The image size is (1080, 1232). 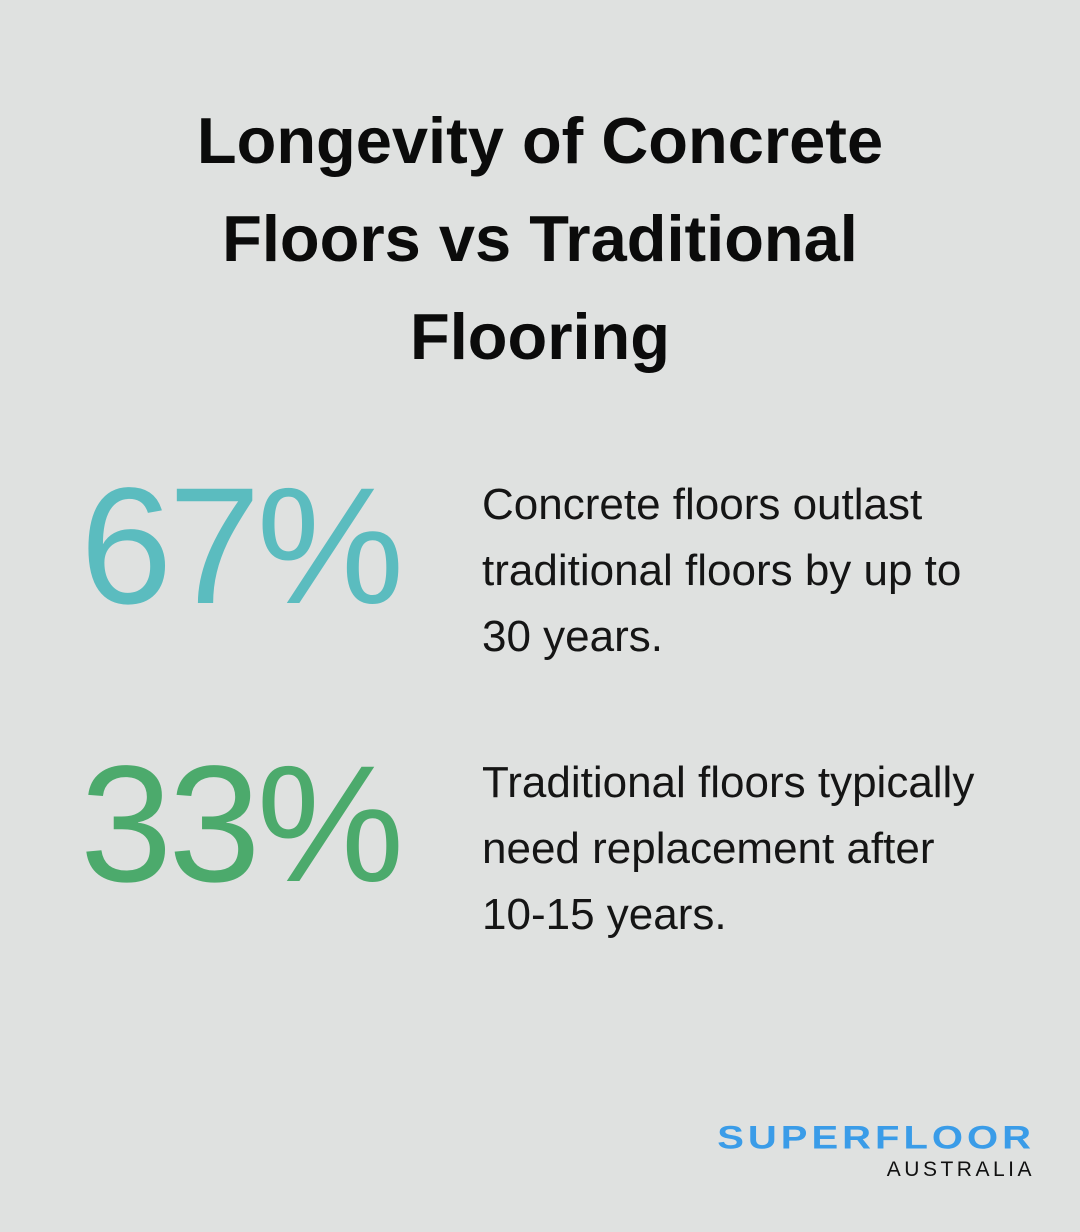 What do you see at coordinates (876, 1138) in the screenshot?
I see `logo-wordmark: SUPERFLOOR` at bounding box center [876, 1138].